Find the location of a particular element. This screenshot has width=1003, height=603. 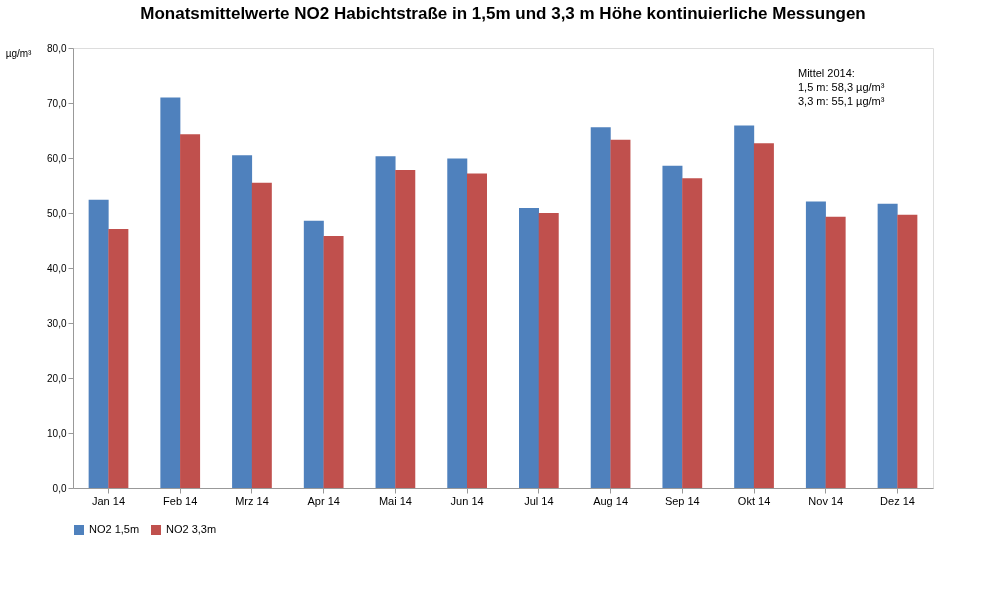

x-tick-label: Jun 14 is located at coordinates (467, 500).